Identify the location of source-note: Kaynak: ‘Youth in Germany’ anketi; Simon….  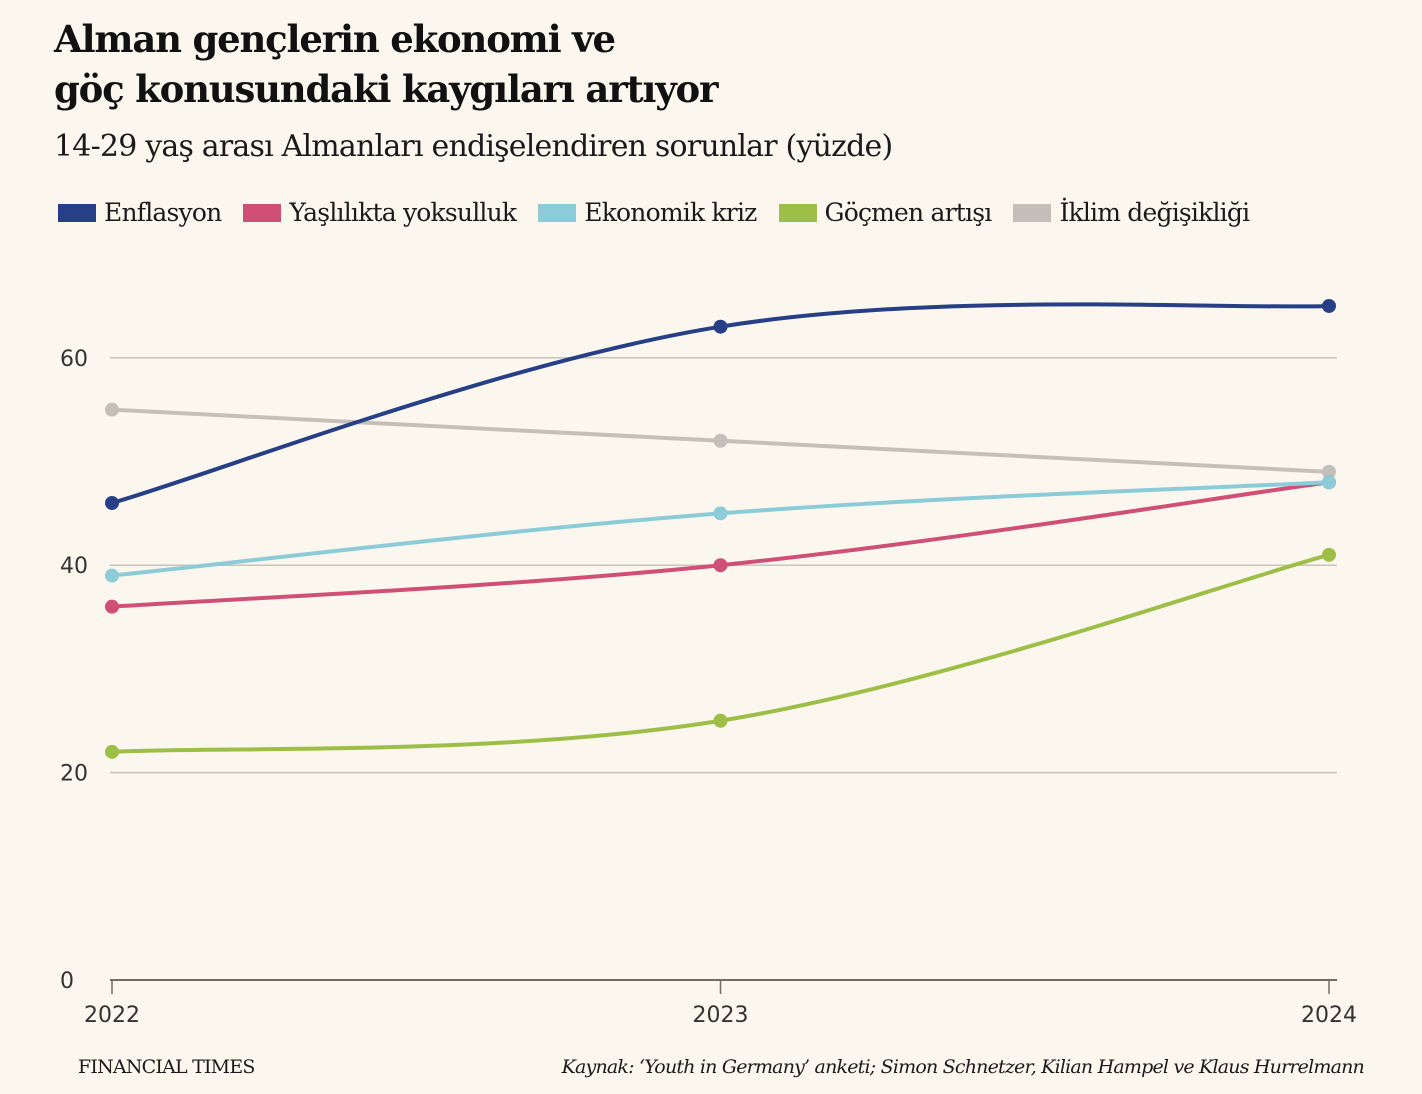
(963, 1067).